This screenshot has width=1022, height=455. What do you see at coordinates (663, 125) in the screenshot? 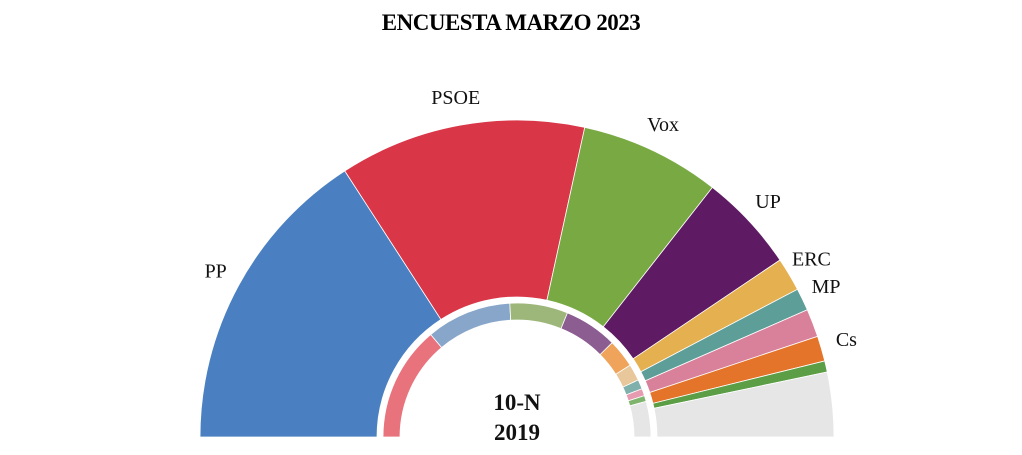
I see `segment-label: Vox` at bounding box center [663, 125].